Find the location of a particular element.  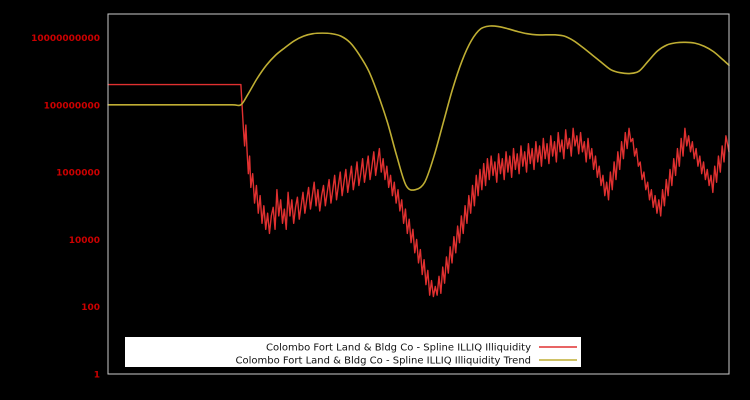

y-axis-tick-label: 10000000000 is located at coordinates (65, 39).